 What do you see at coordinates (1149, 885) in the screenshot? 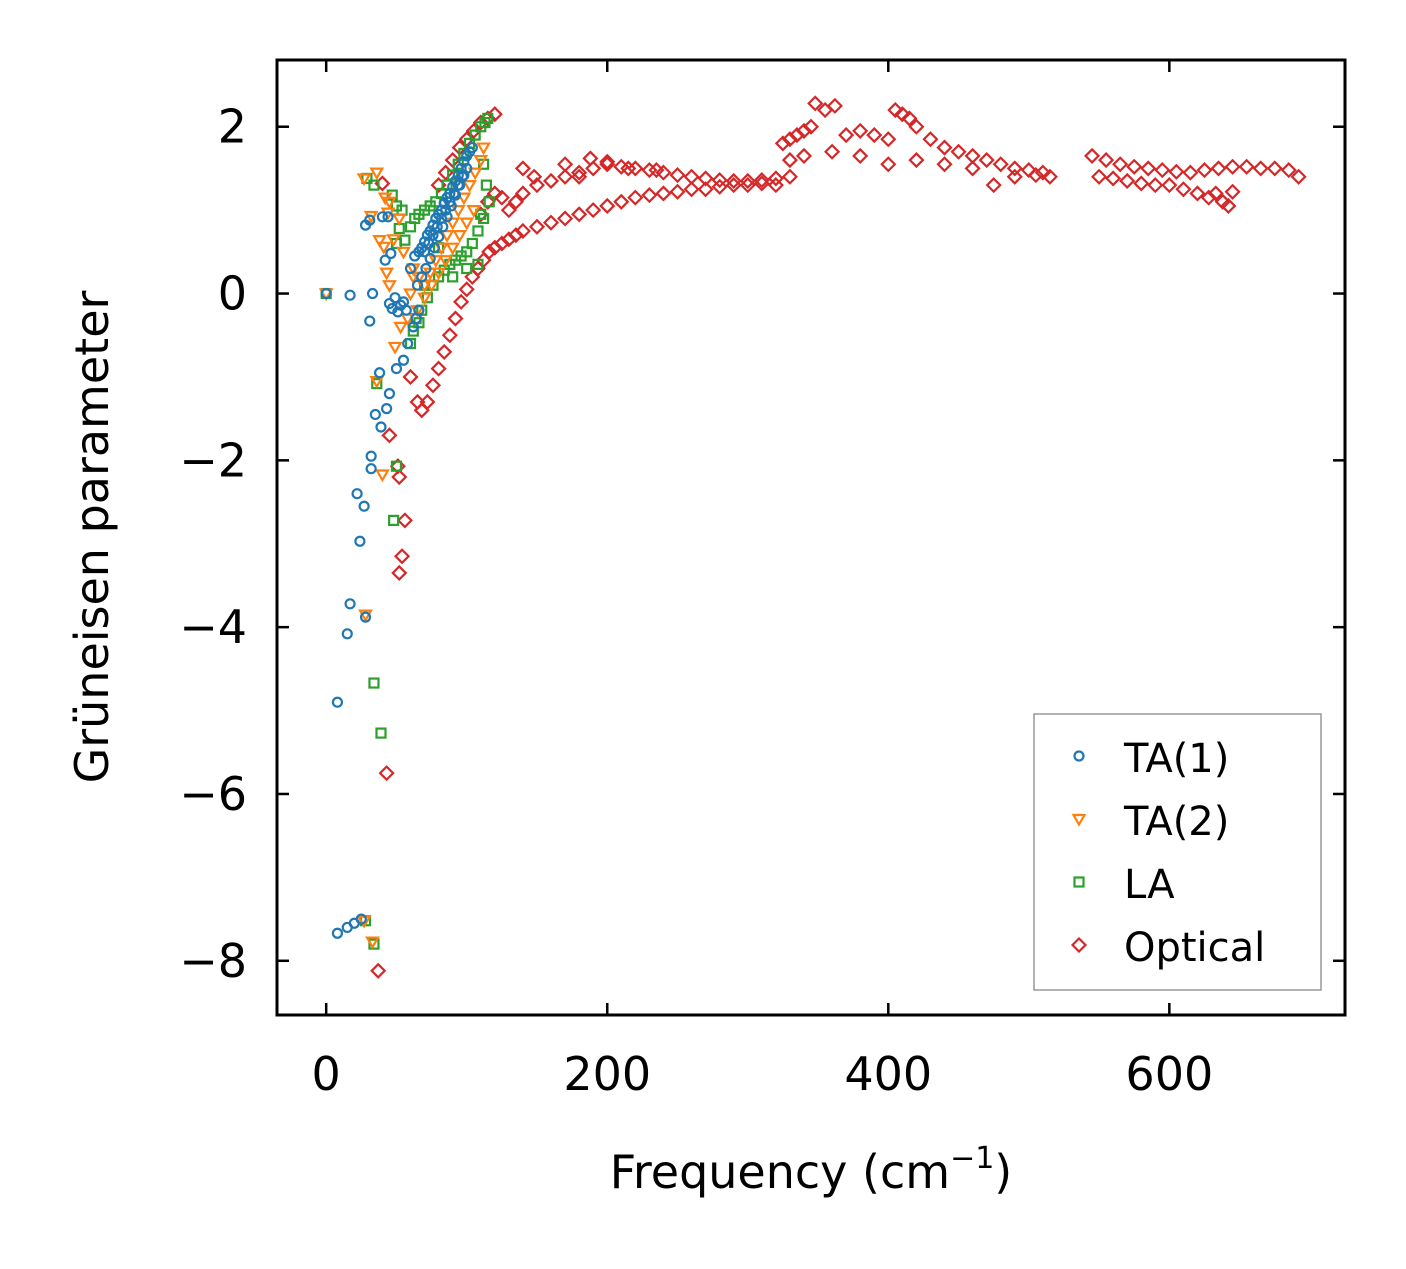
I see `legend-label-la: LA` at bounding box center [1149, 885].